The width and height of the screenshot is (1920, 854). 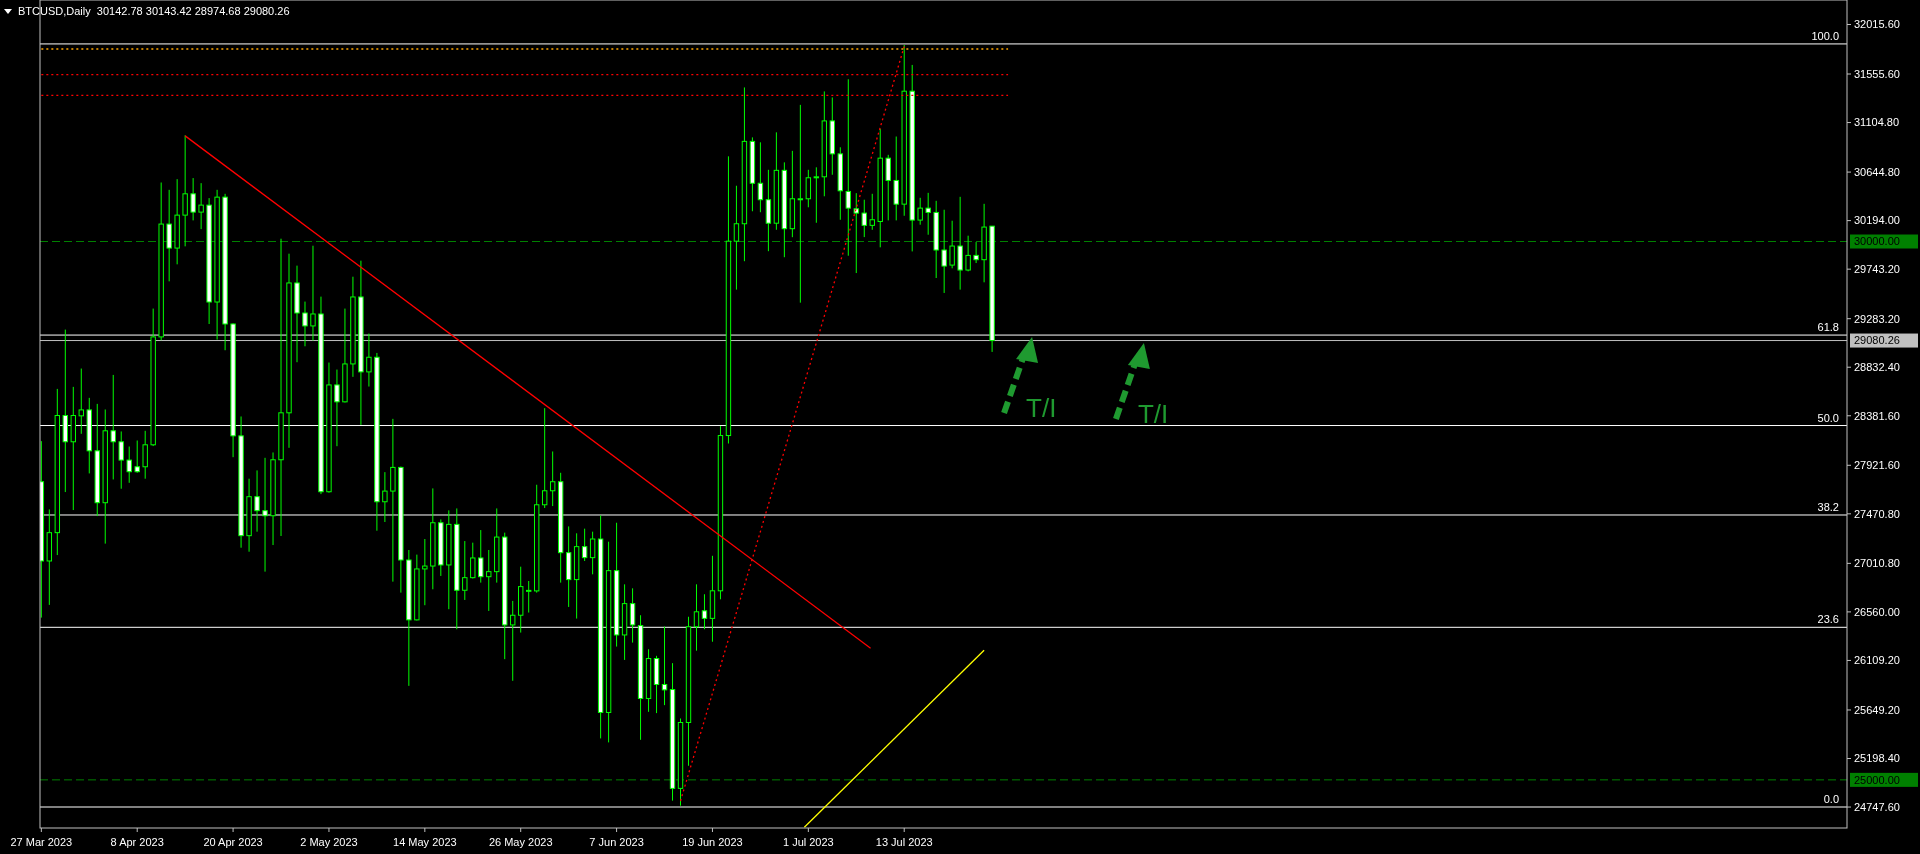 What do you see at coordinates (1877, 806) in the screenshot?
I see `y-tick-label: 24747.60` at bounding box center [1877, 806].